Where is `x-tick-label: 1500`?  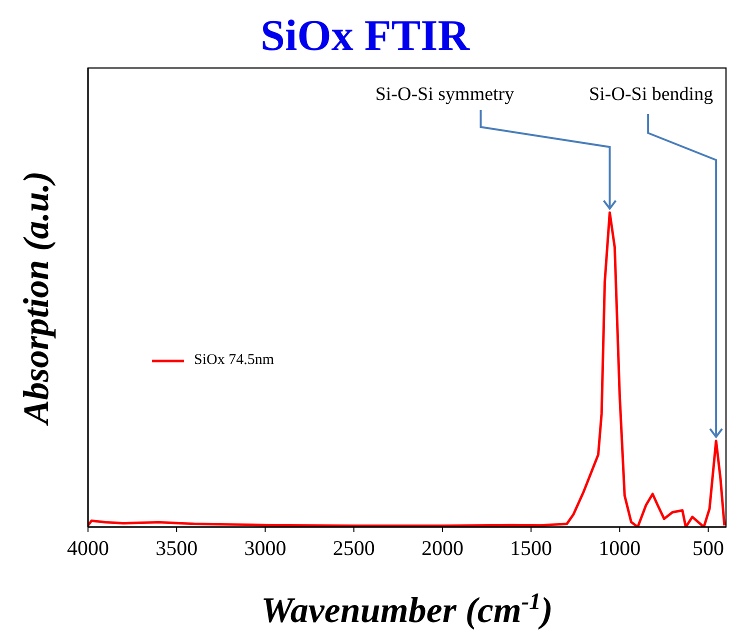
x-tick-label: 1500 is located at coordinates (531, 548).